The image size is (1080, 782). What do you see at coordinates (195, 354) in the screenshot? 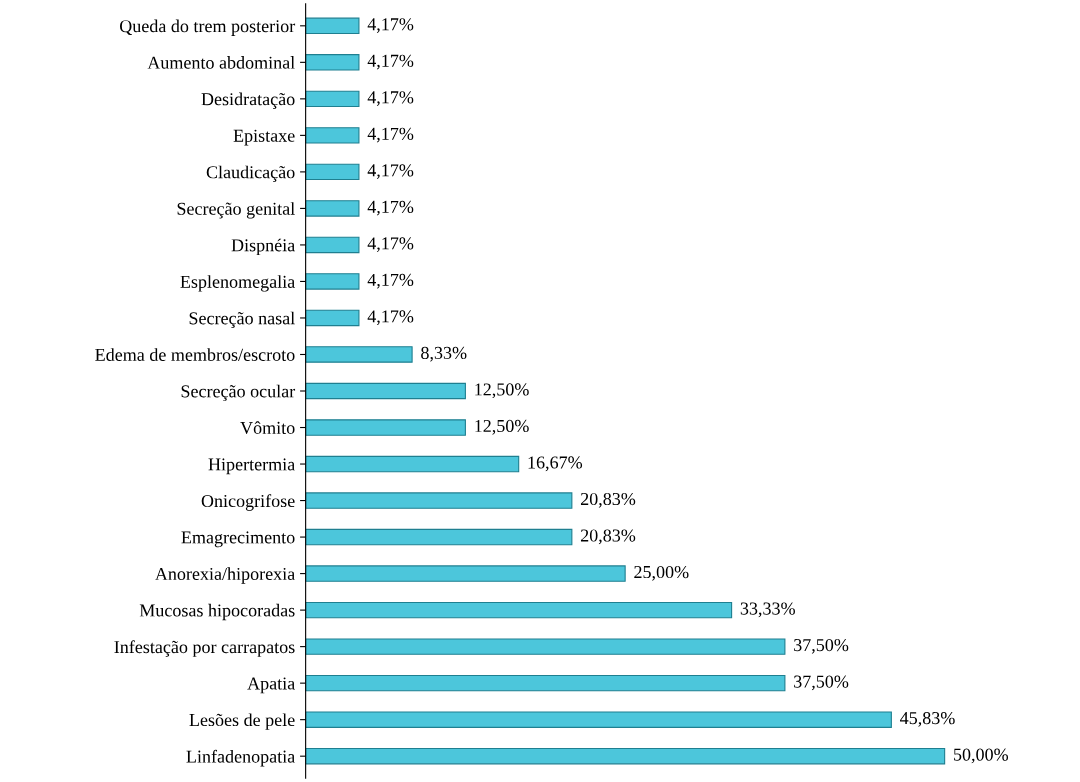
I see `y-tick-label: Edema de membros/escroto` at bounding box center [195, 354].